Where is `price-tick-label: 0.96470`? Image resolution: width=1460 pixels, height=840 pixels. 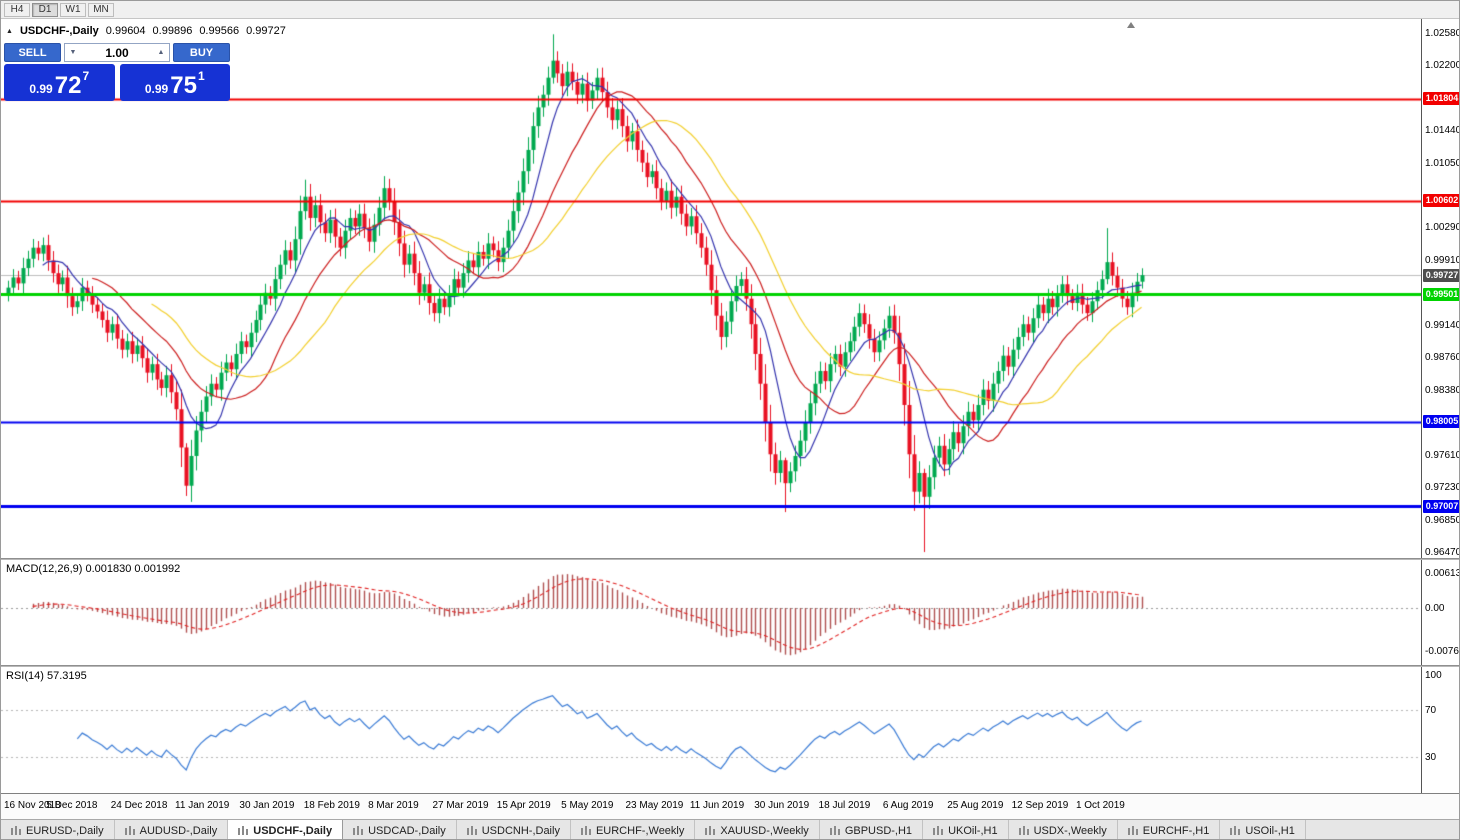
price-tick-label: 0.96470 is located at coordinates (1442, 553).